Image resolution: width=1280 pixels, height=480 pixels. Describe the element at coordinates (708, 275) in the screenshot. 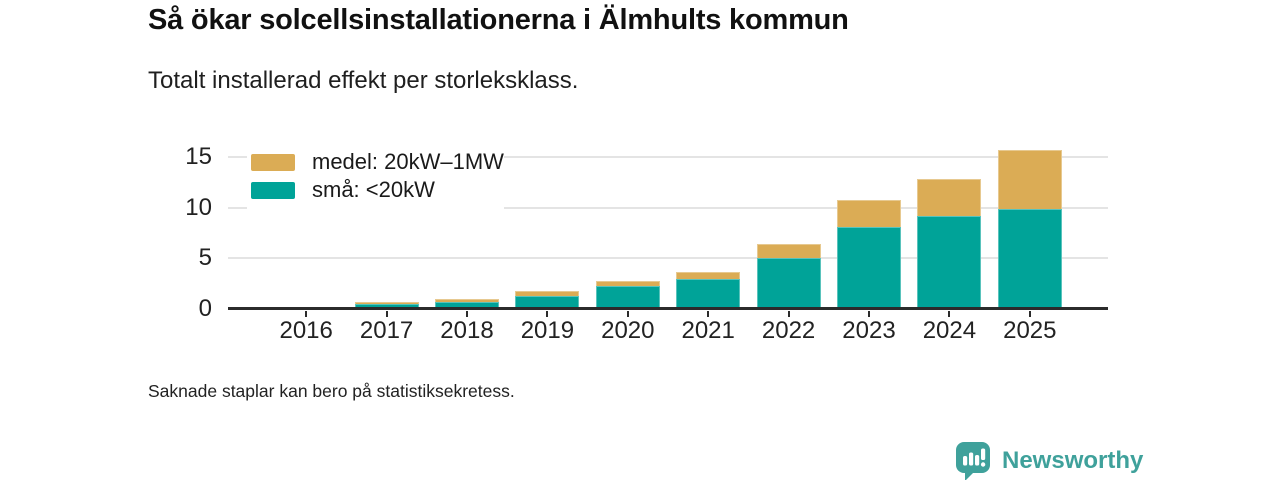

I see `bar-segment-medium-2021` at that location.